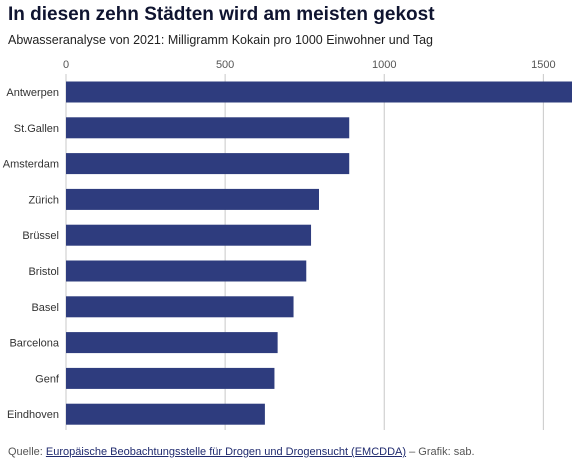 The width and height of the screenshot is (582, 470). What do you see at coordinates (43, 200) in the screenshot?
I see `category-label: Zürich` at bounding box center [43, 200].